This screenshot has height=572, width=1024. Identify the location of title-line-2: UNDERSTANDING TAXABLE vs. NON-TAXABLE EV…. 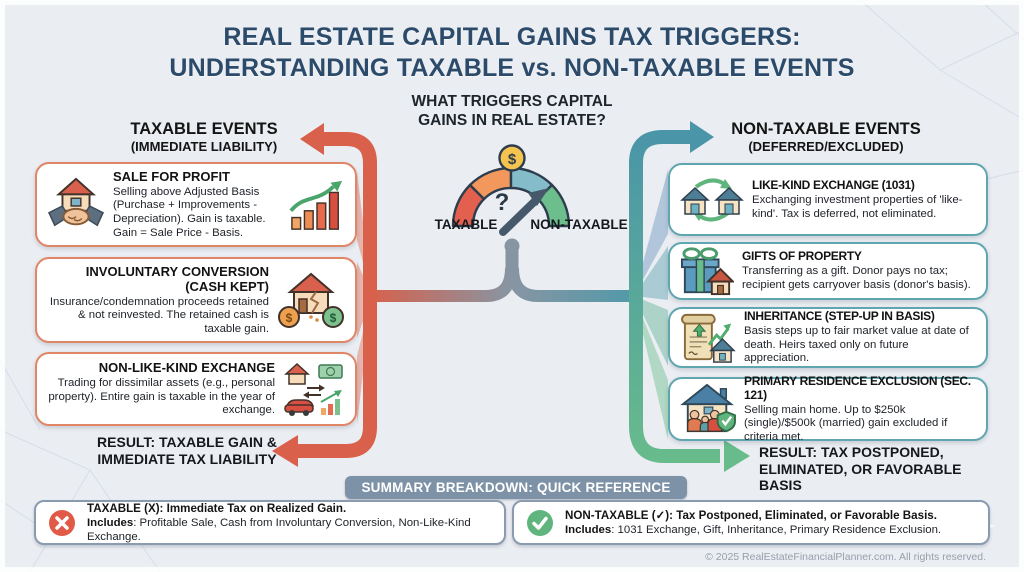
(512, 68).